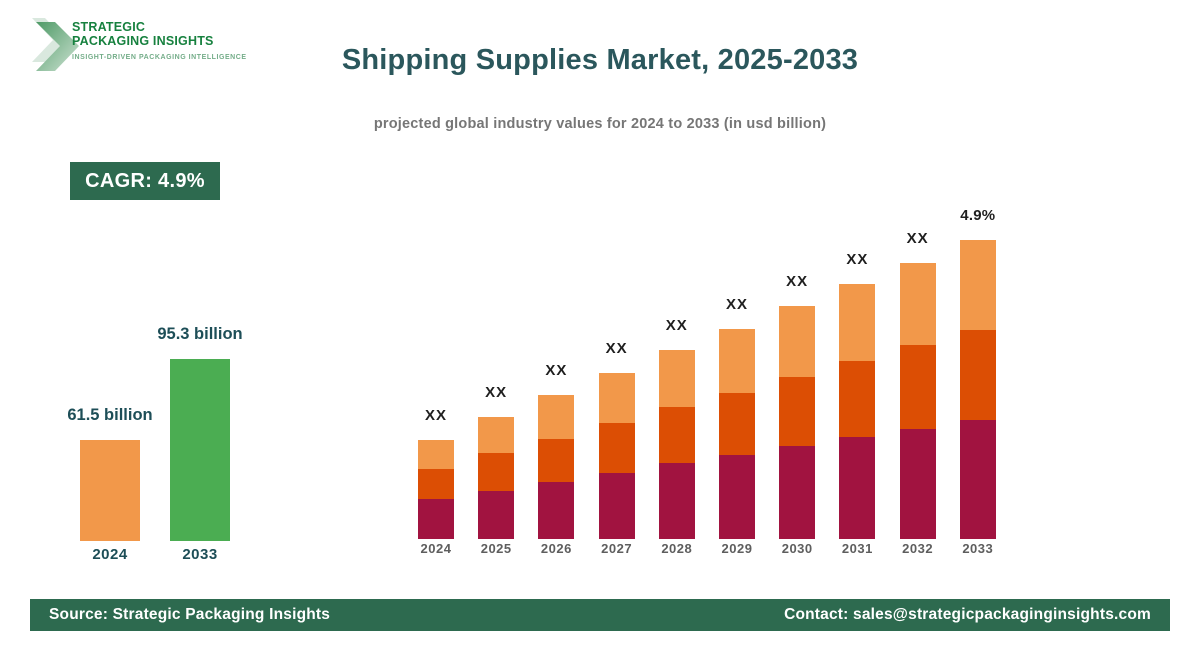 Image resolution: width=1200 pixels, height=650 pixels. What do you see at coordinates (676, 501) in the screenshot?
I see `stacked-bar-2028-segment-bottom` at bounding box center [676, 501].